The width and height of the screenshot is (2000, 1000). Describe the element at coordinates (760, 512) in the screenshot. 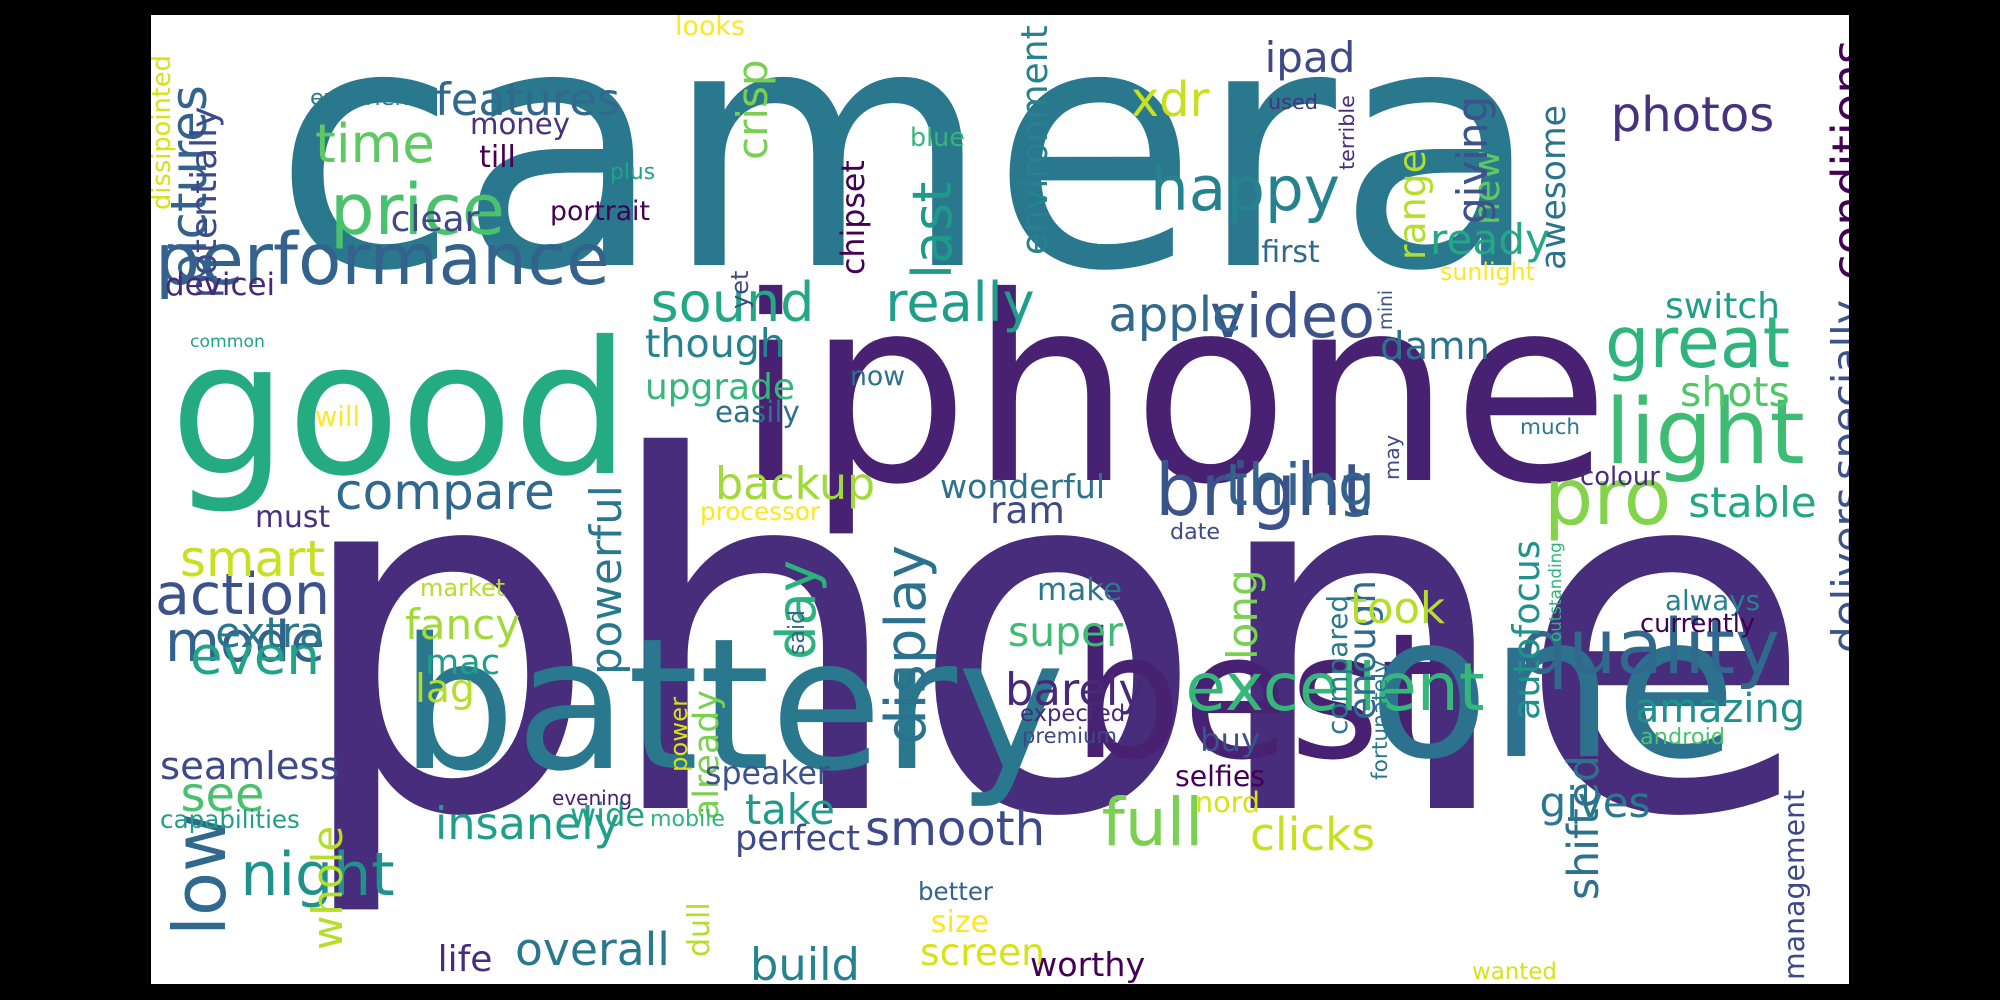

I see `cloud-word-processor: processor` at that location.